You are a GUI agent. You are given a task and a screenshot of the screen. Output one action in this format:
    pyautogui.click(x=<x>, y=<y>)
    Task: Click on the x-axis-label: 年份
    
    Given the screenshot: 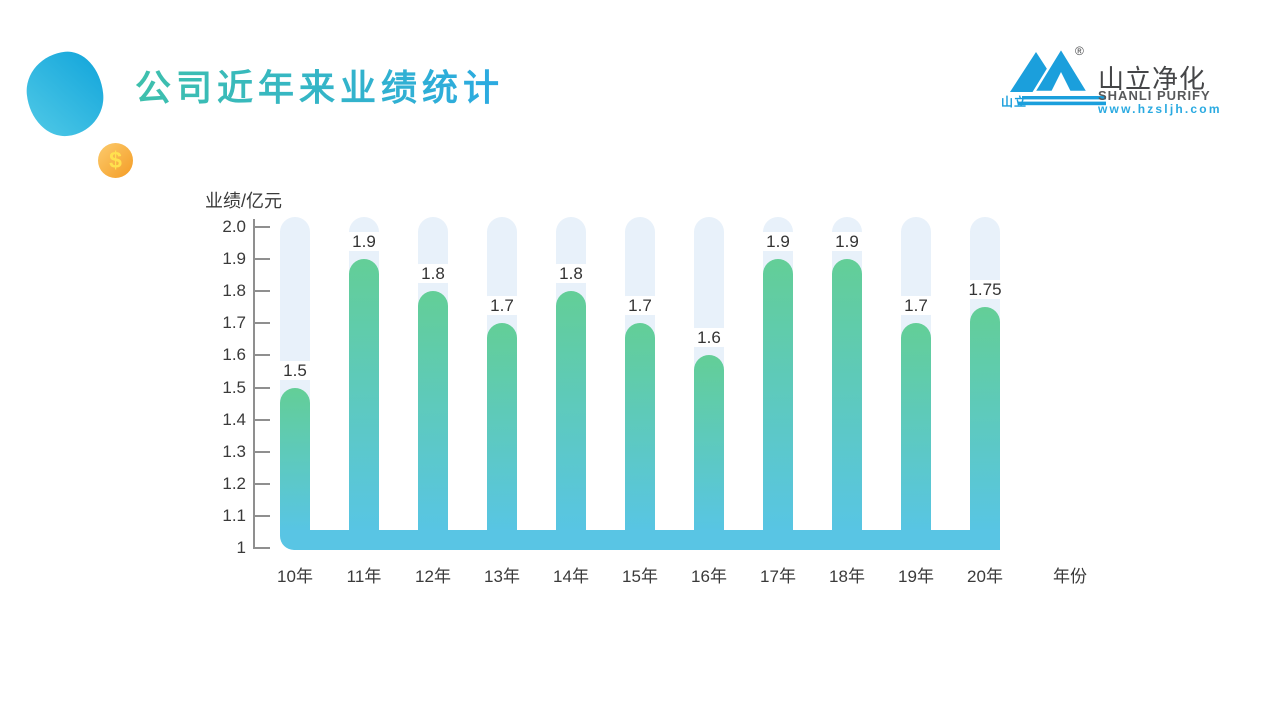 What is the action you would take?
    pyautogui.click(x=1070, y=576)
    